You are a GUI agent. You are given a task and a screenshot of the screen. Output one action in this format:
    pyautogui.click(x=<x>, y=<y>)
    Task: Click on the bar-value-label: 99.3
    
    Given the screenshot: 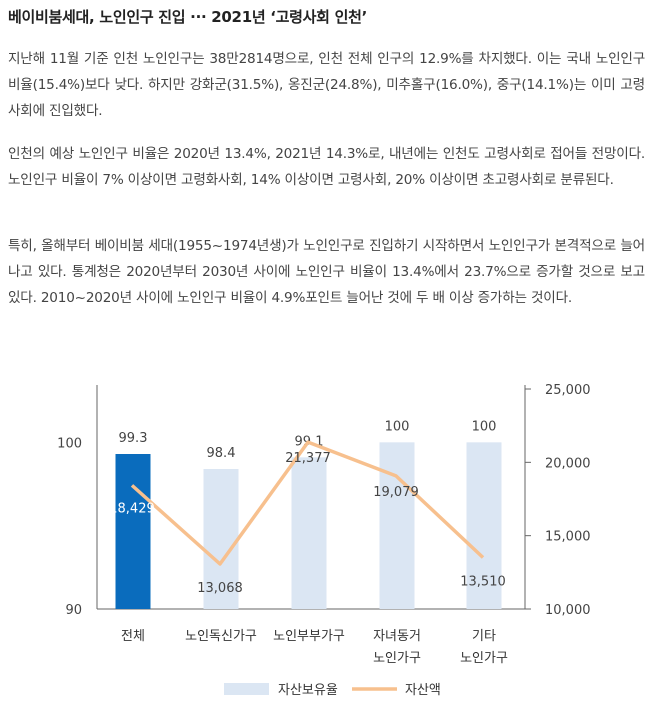 What is the action you would take?
    pyautogui.click(x=133, y=438)
    